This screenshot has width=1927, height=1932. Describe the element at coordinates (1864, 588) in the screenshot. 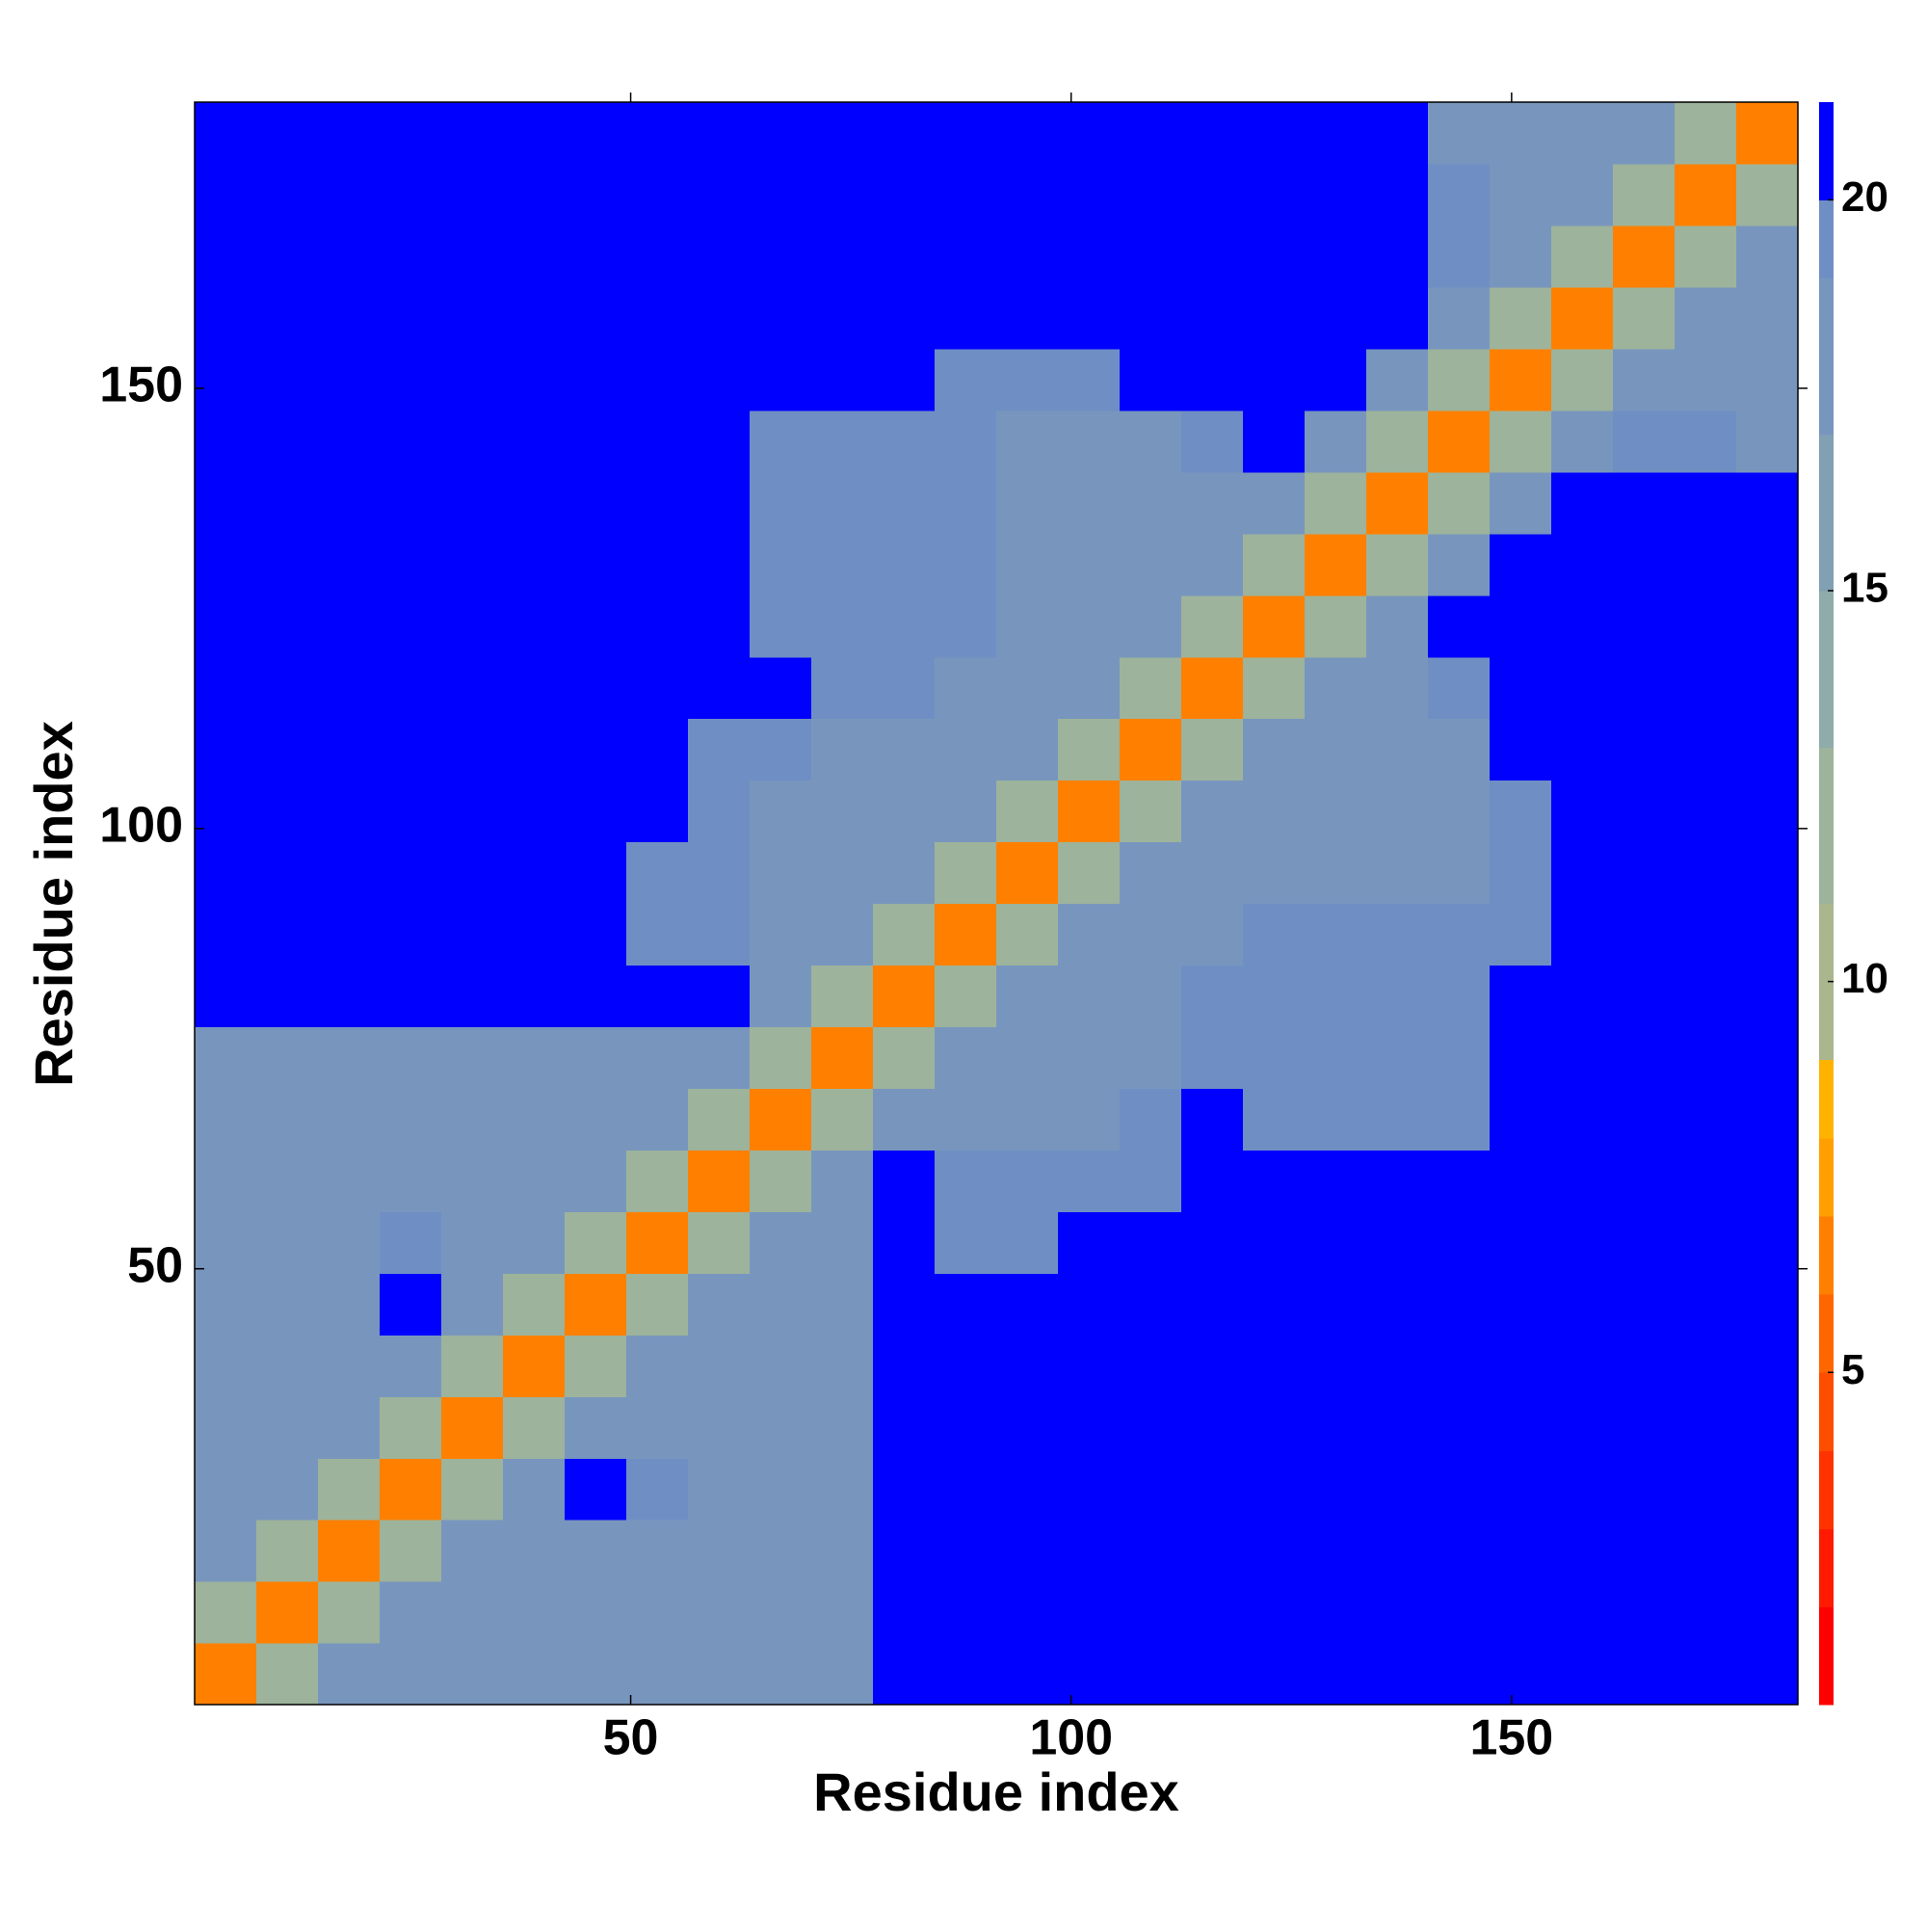

I see `colorbar-tick-label: 15` at that location.